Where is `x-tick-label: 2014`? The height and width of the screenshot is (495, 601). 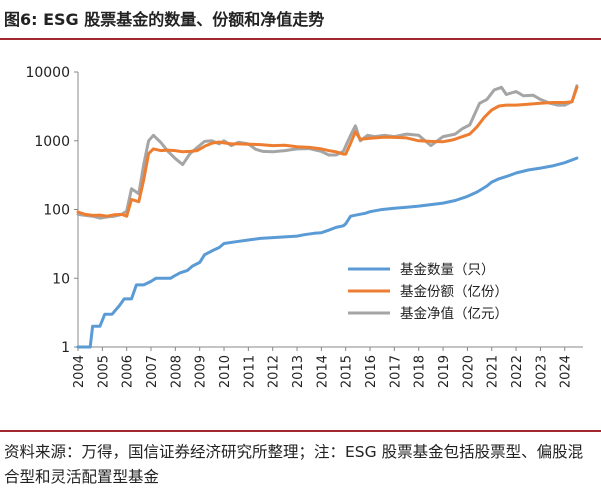
x-tick-label: 2014 is located at coordinates (322, 371).